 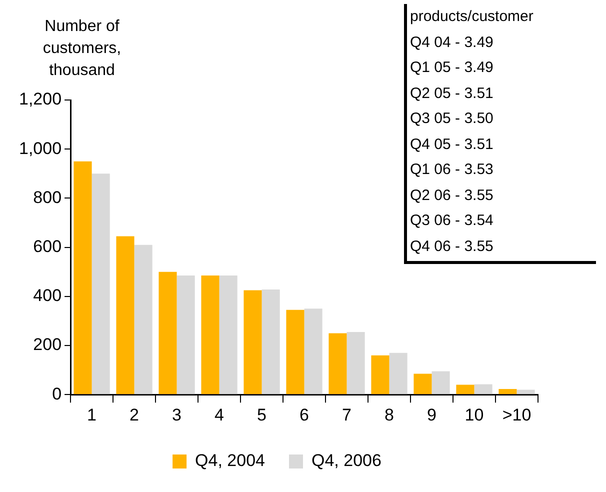 What do you see at coordinates (347, 414) in the screenshot?
I see `x-tick-label: 7` at bounding box center [347, 414].